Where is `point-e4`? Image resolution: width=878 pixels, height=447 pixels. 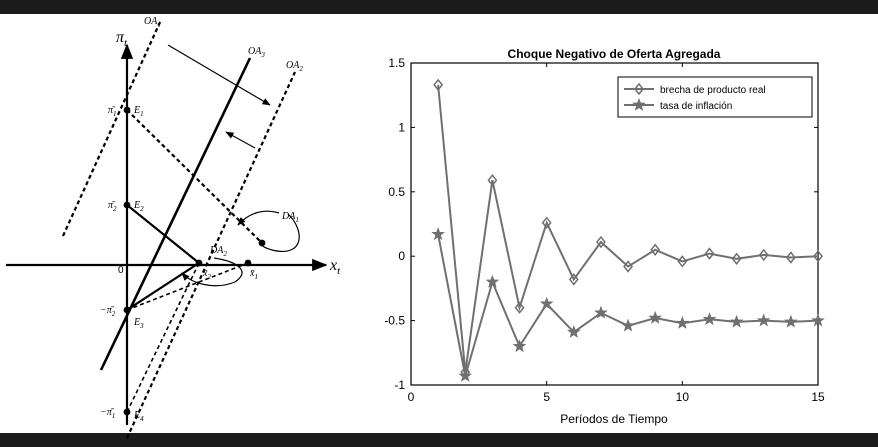
point-e4 is located at coordinates (127, 412).